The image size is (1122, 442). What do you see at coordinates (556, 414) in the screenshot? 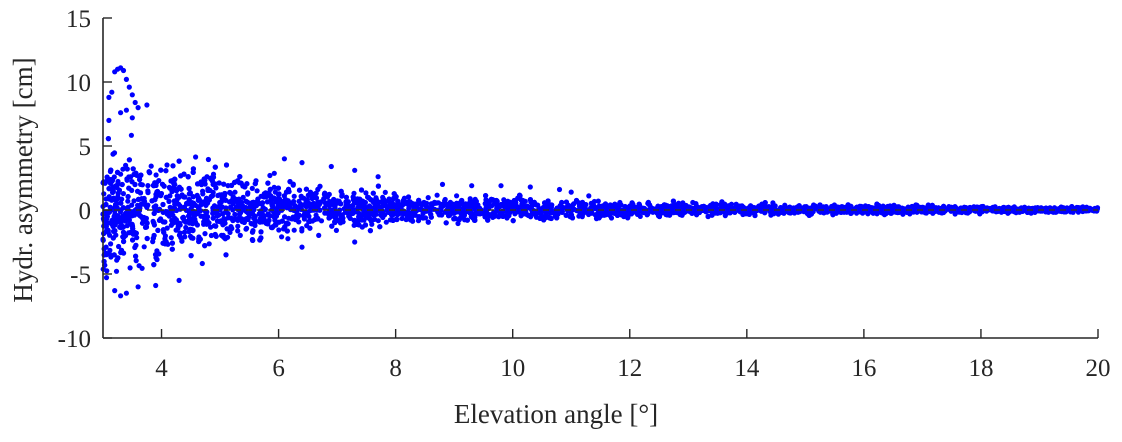
I see `x-axis-label: Elevation angle [°]` at bounding box center [556, 414].